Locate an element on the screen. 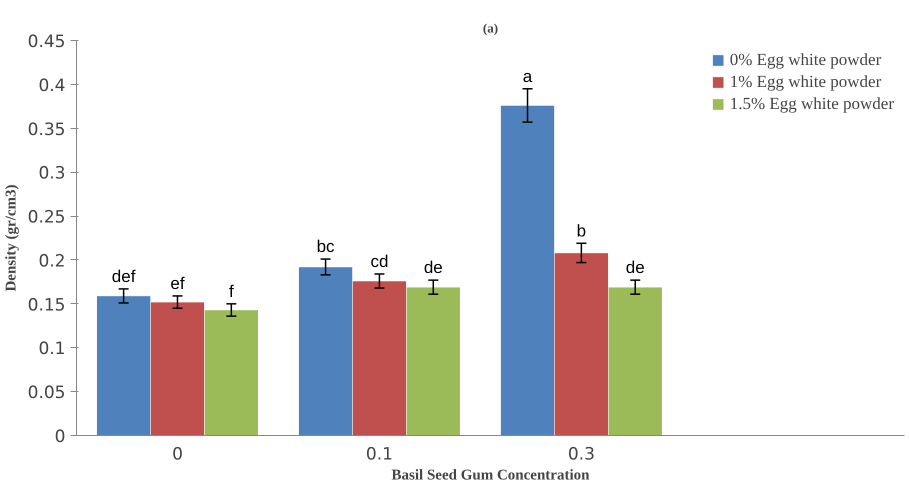 This screenshot has height=486, width=909. y-tick-label: 0.05 is located at coordinates (47, 393).